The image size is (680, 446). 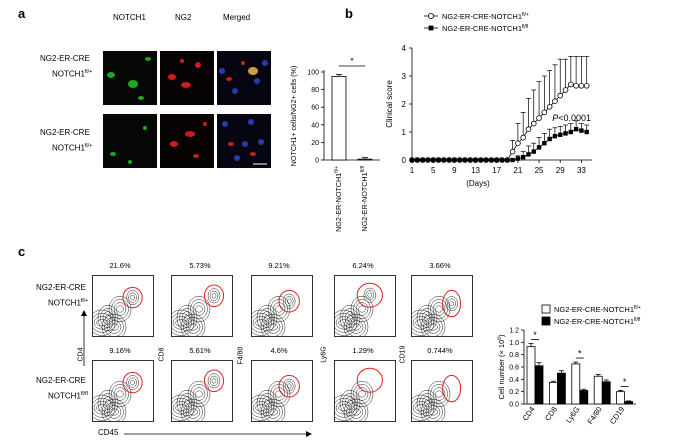 What do you see at coordinates (315, 143) in the screenshot?
I see `a-ytick-label: 20` at bounding box center [315, 143].